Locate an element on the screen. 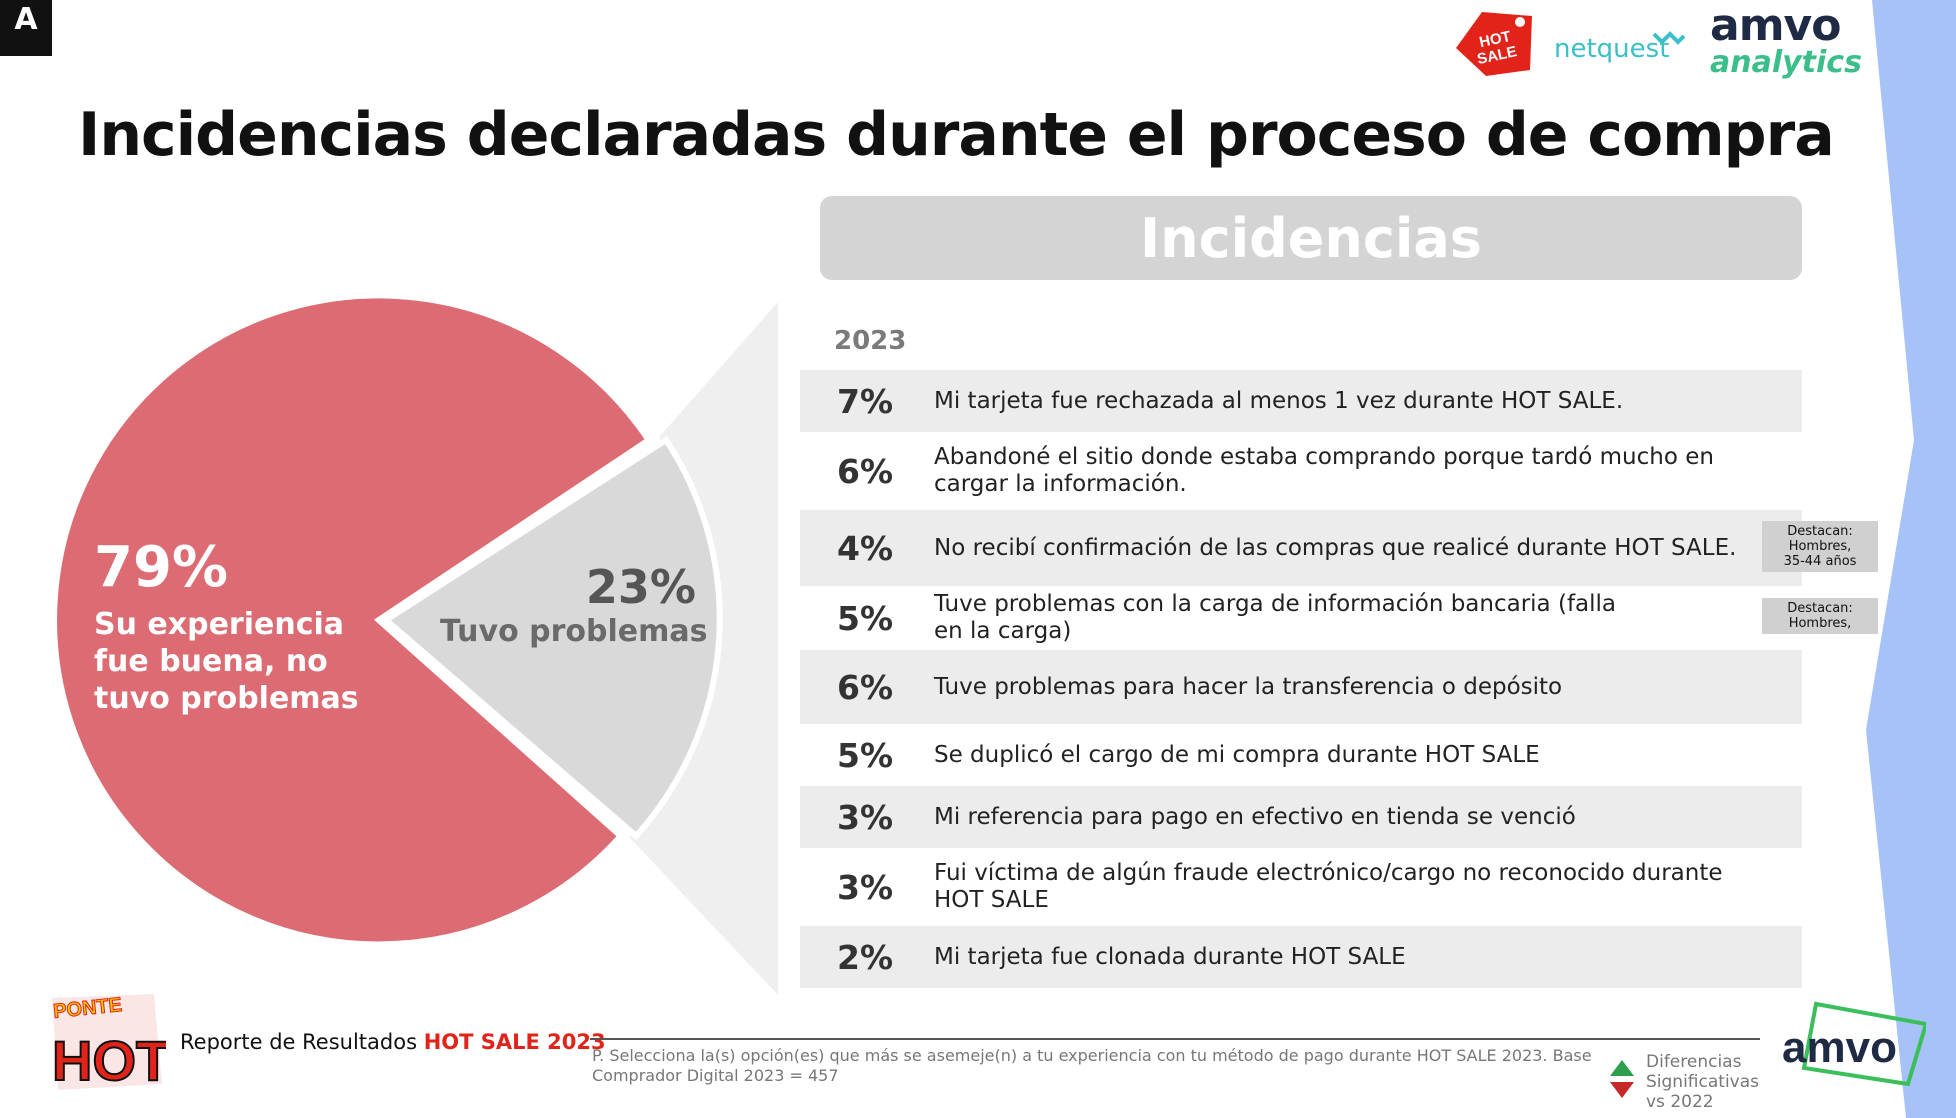 This screenshot has height=1118, width=1956. amvo-wordmark: amvo is located at coordinates (1775, 25).